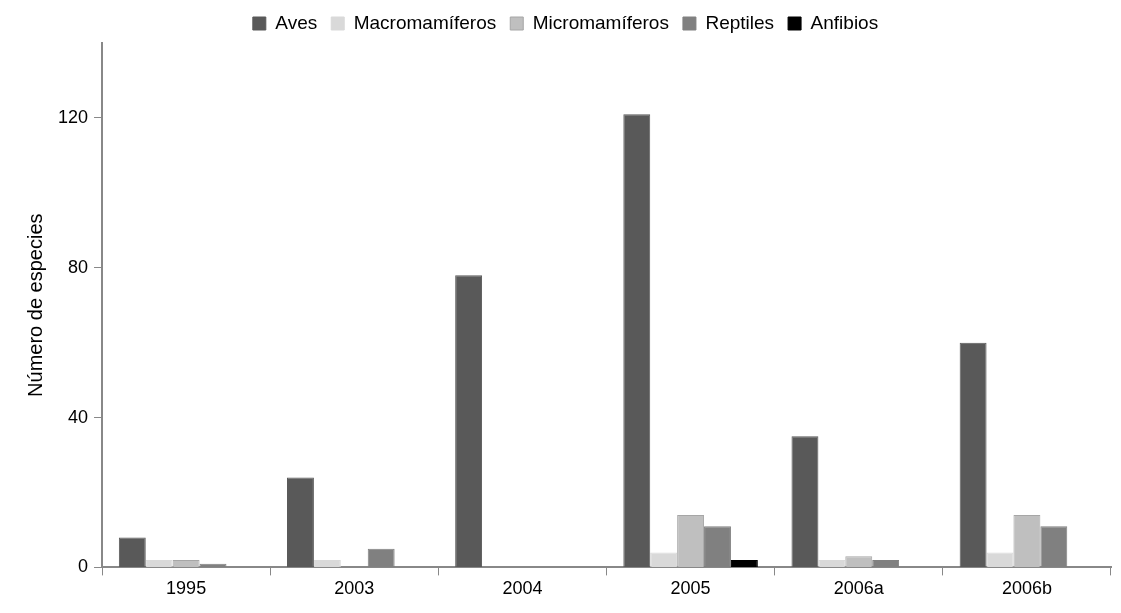 Image resolution: width=1121 pixels, height=613 pixels. What do you see at coordinates (1026, 588) in the screenshot?
I see `x-tick-label: 2006b` at bounding box center [1026, 588].